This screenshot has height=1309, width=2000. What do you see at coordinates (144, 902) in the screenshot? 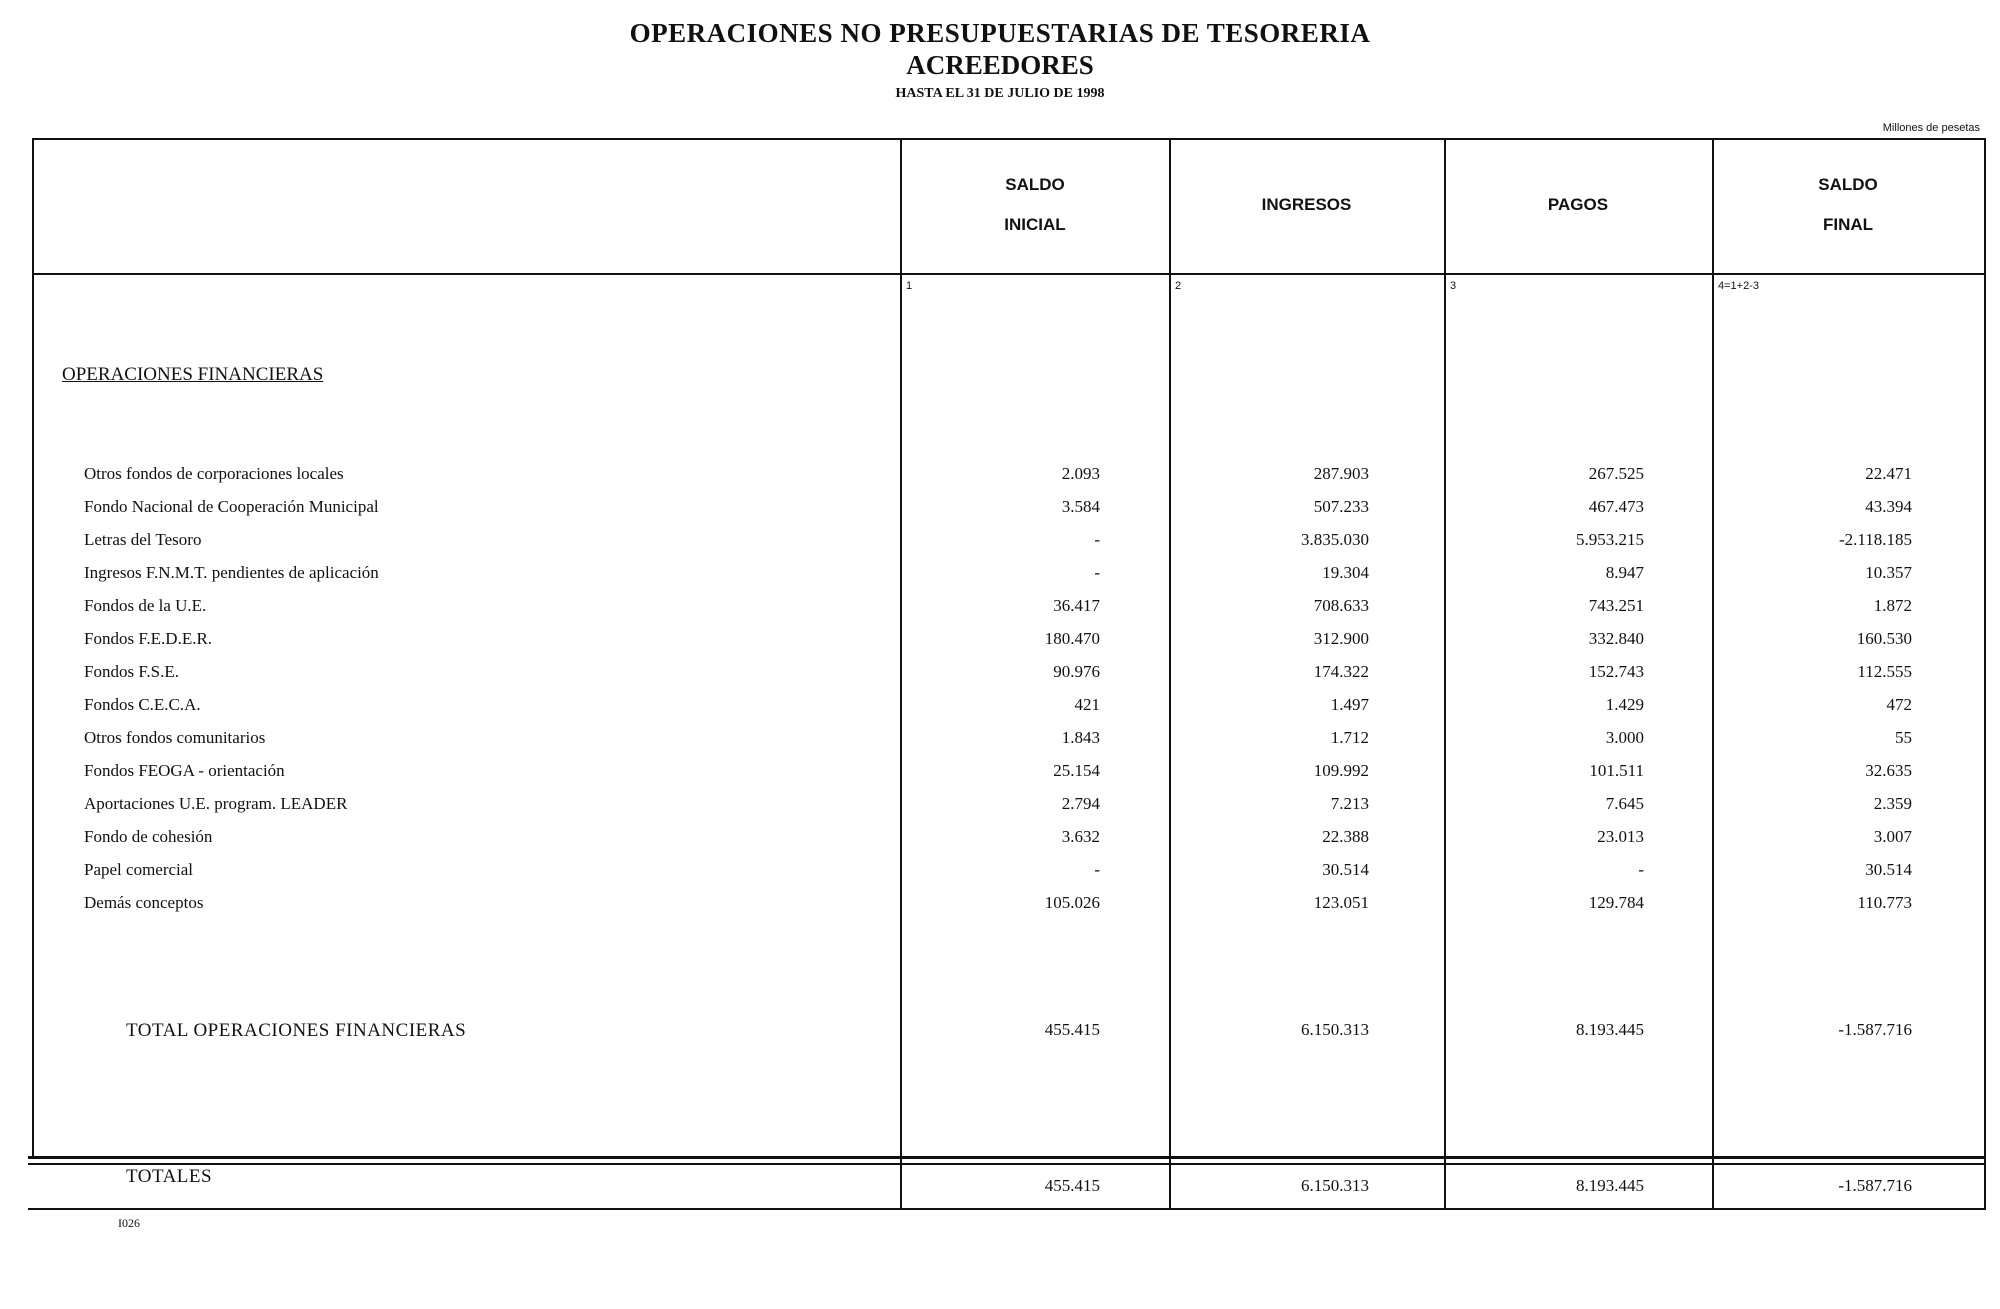
I see `row-label: Demás conceptos` at bounding box center [144, 902].